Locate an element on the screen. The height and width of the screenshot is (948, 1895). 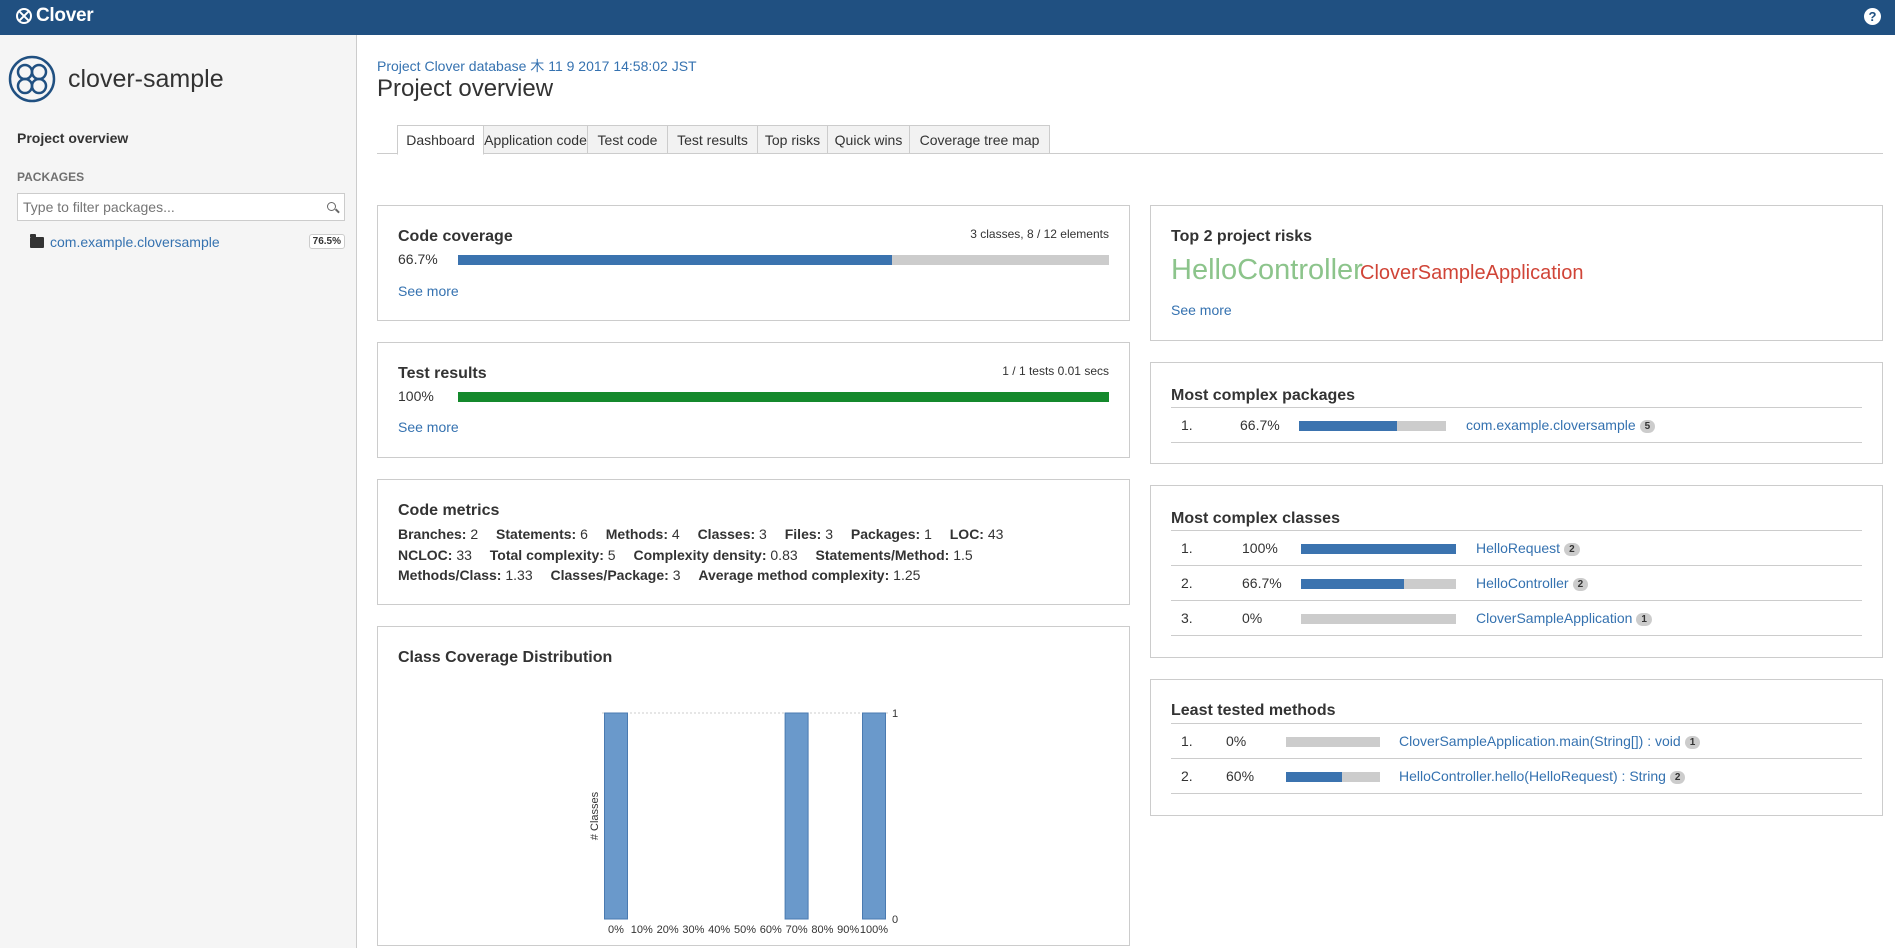
complexity-bar-fill is located at coordinates (1378, 549).